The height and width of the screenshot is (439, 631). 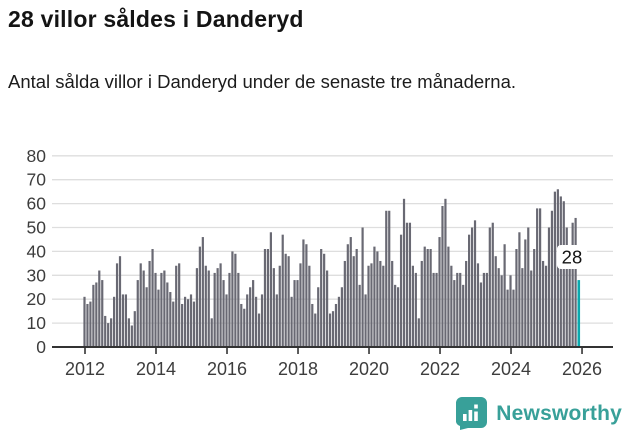 I want to click on y-axis-tick-label: 40, so click(x=37, y=251).